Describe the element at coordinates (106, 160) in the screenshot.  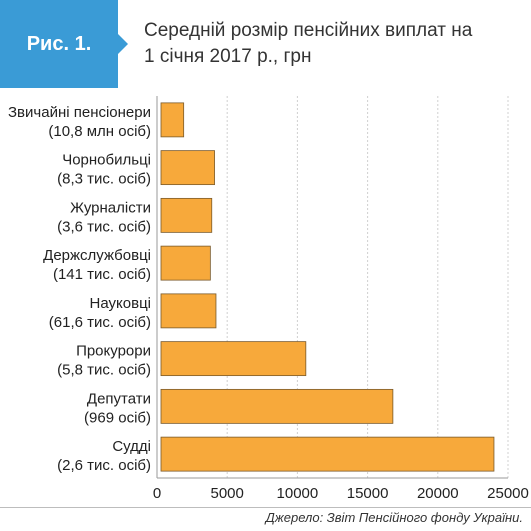
I see `category-label: Чорнобильці` at that location.